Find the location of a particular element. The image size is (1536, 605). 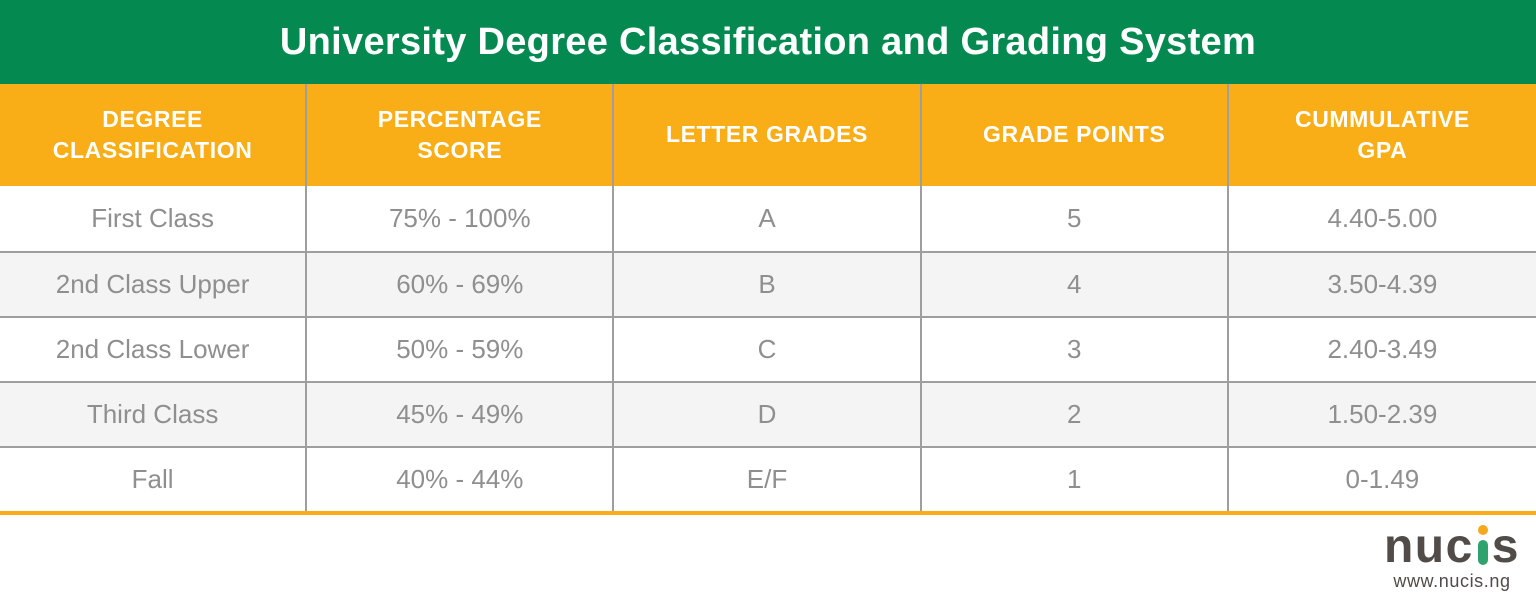

table-row: Third Class 45% - 49% D 2 1.50-2.39 is located at coordinates (768, 413).